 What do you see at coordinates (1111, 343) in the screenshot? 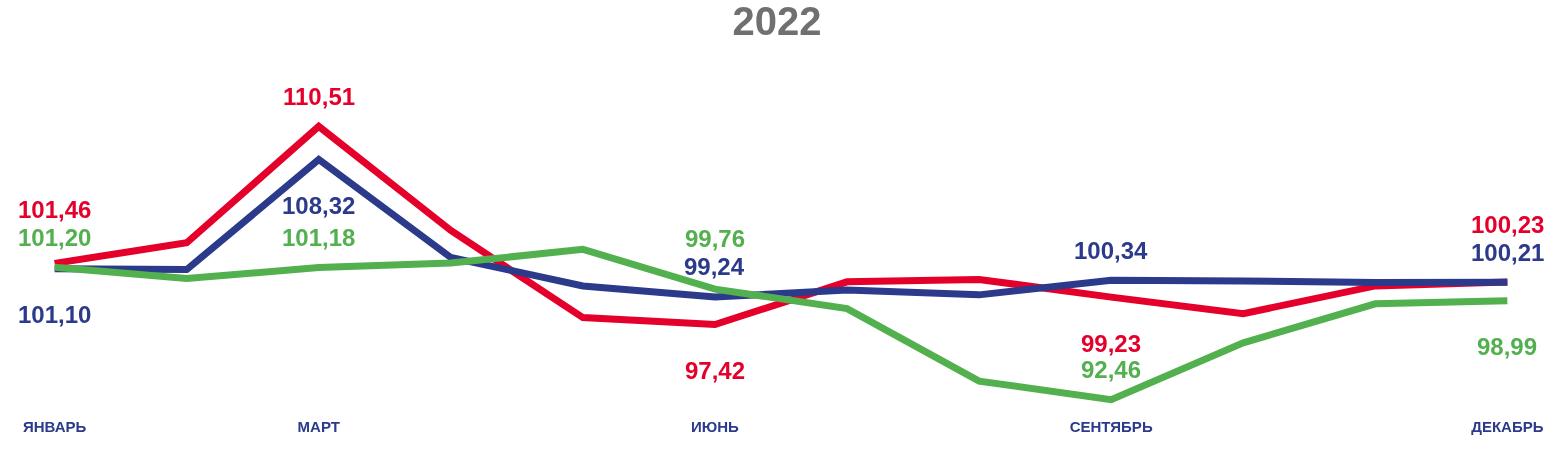
I see `data-label: 99,23` at bounding box center [1111, 343].